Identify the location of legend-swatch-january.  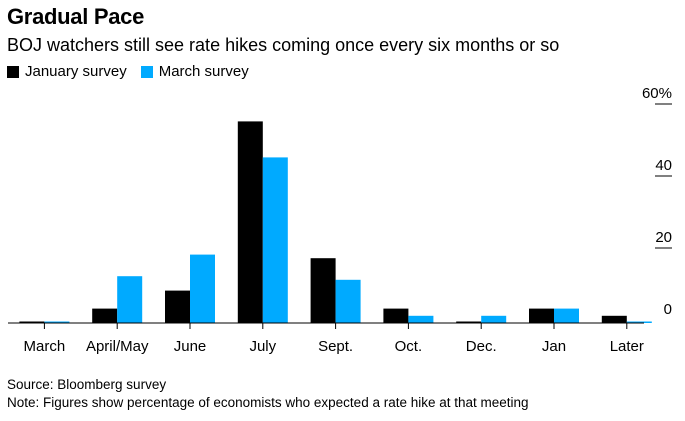
(13, 71).